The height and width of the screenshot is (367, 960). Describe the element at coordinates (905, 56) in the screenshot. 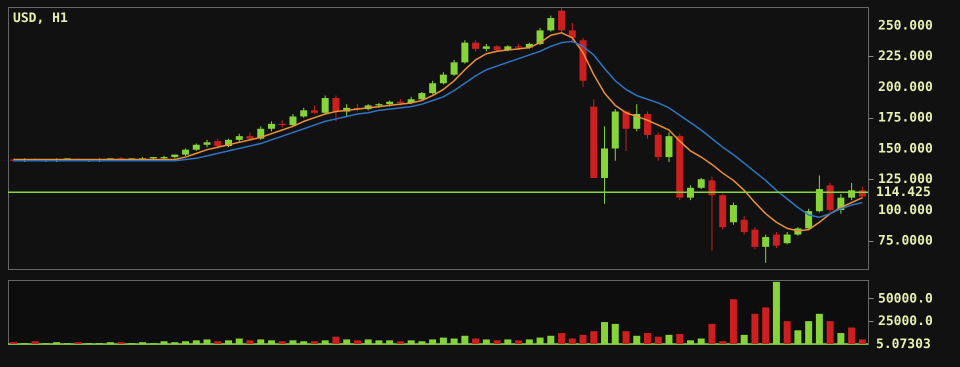

I see `y-tick-label: 225.000` at that location.